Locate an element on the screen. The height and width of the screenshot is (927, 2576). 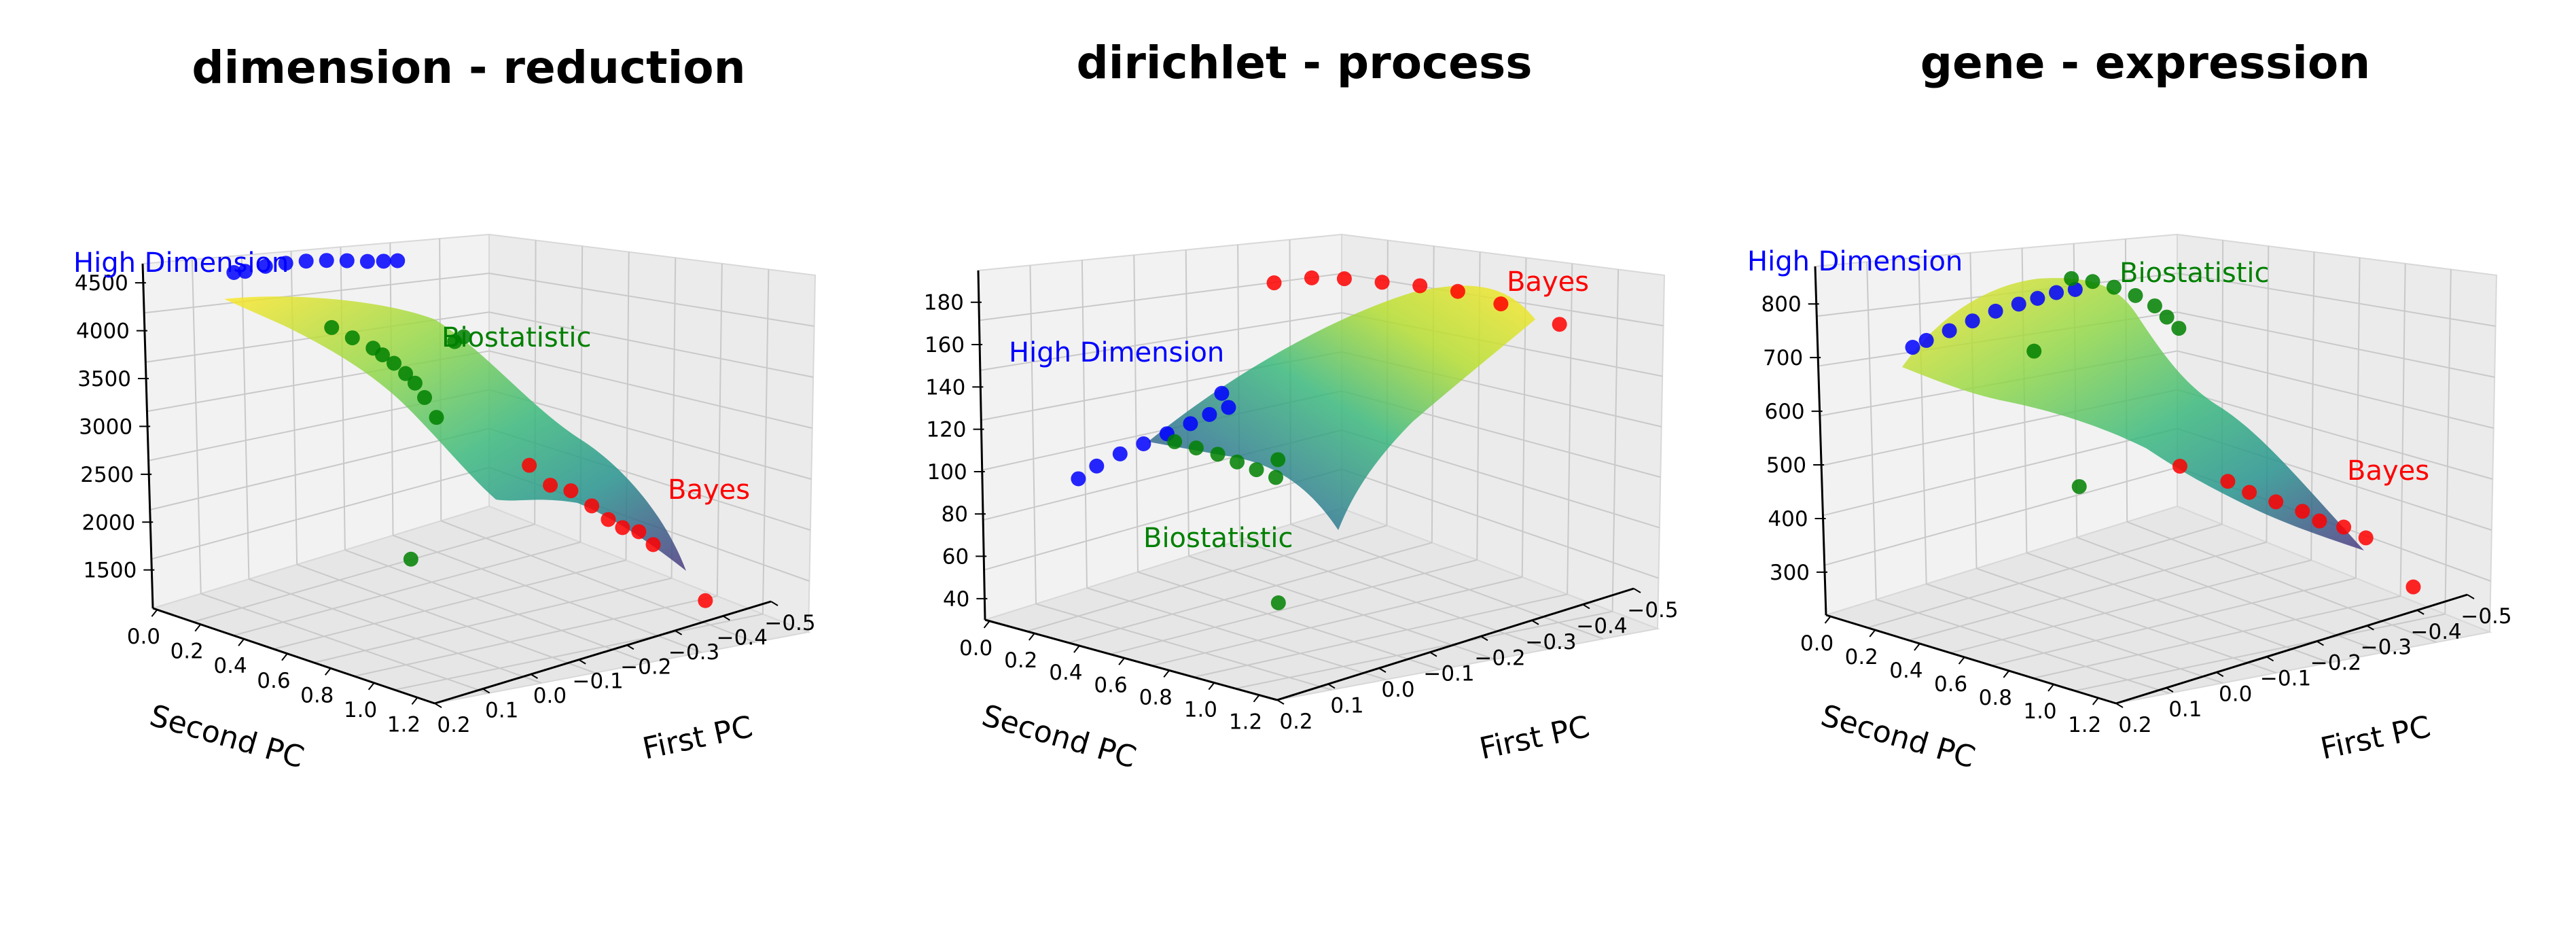
z-axis-line is located at coordinates (1821, 441).